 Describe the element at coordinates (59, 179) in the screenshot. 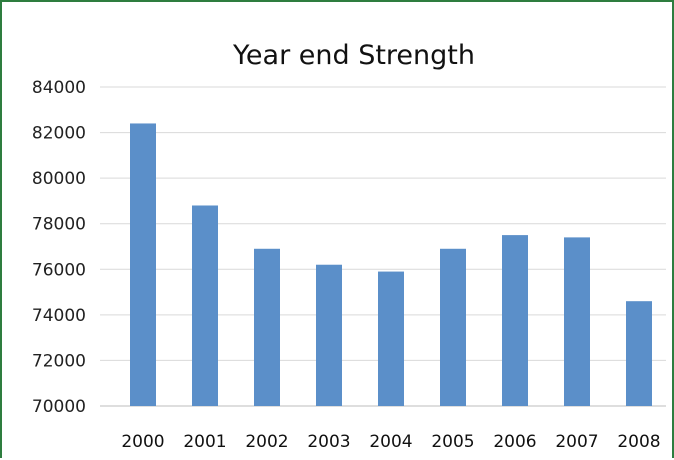

I see `y-tick-label: 80000` at that location.